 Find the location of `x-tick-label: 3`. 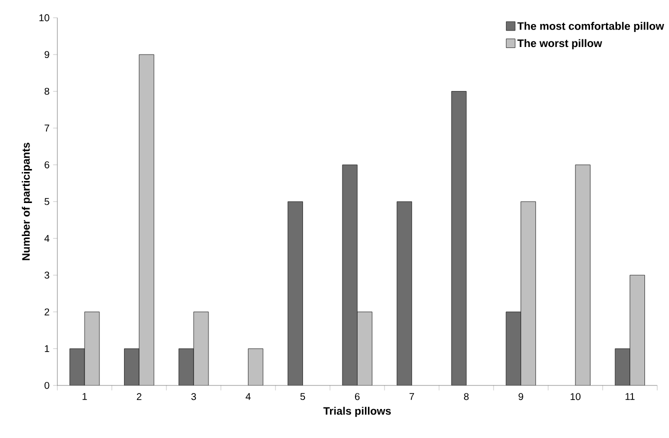

x-tick-label: 3 is located at coordinates (193, 396).